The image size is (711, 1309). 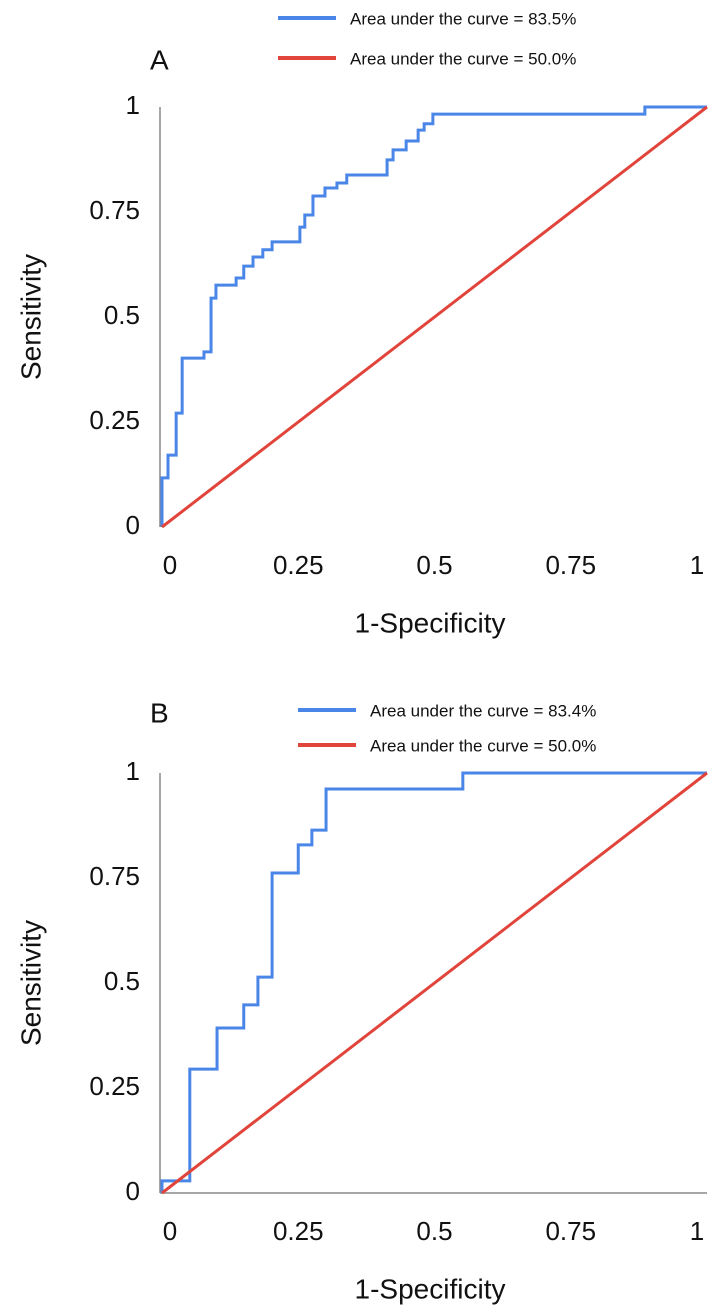 I want to click on legend-label: Area under the curve = 83.5%, so click(x=463, y=18).